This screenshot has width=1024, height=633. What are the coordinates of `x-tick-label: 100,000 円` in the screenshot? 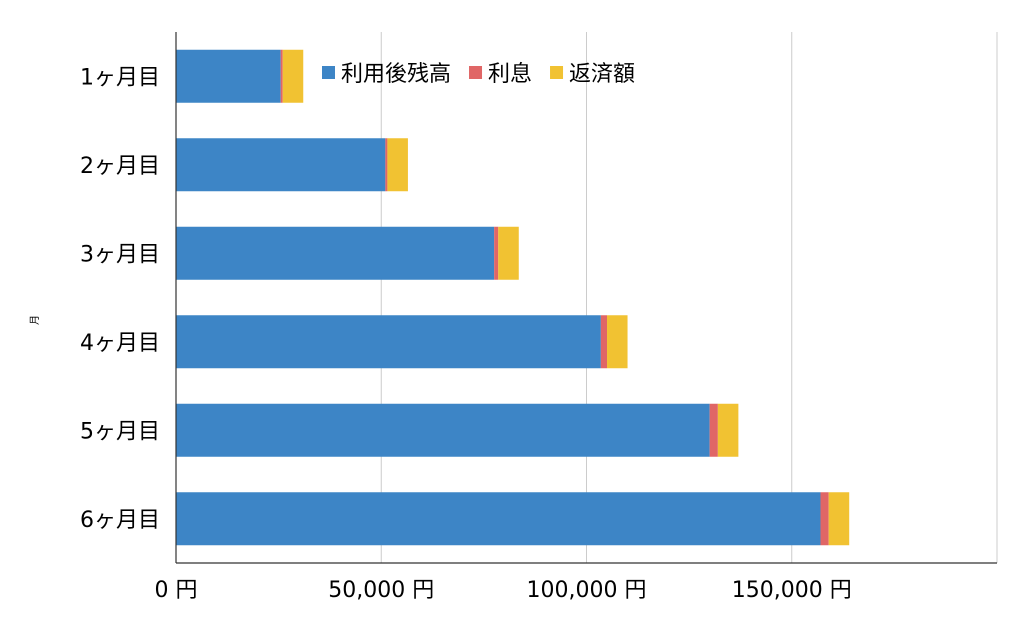 It's located at (587, 590).